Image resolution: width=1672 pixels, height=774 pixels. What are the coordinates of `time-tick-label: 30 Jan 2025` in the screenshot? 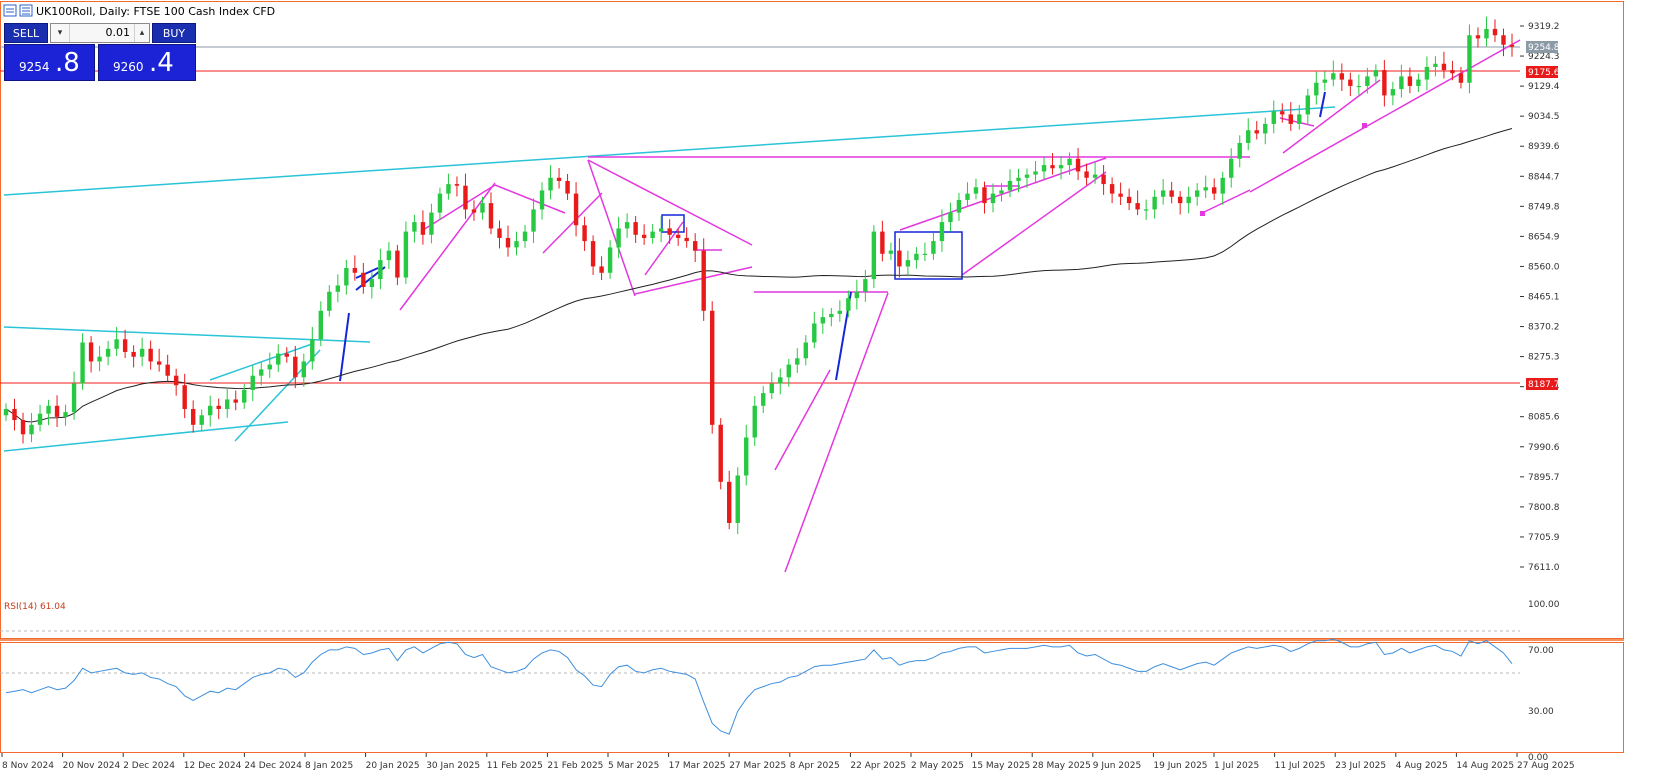 It's located at (453, 766).